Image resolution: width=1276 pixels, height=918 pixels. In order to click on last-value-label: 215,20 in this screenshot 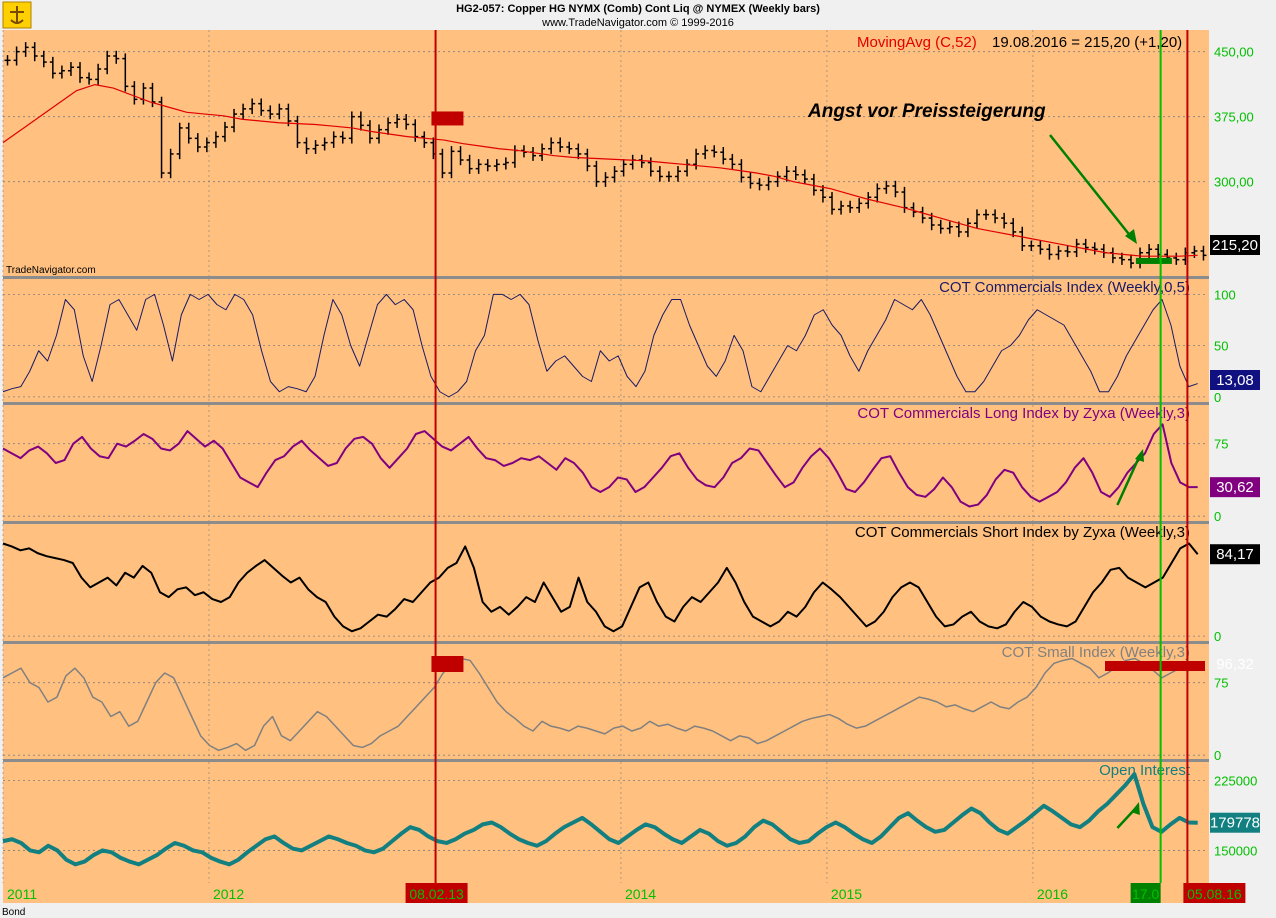, I will do `click(1235, 245)`.